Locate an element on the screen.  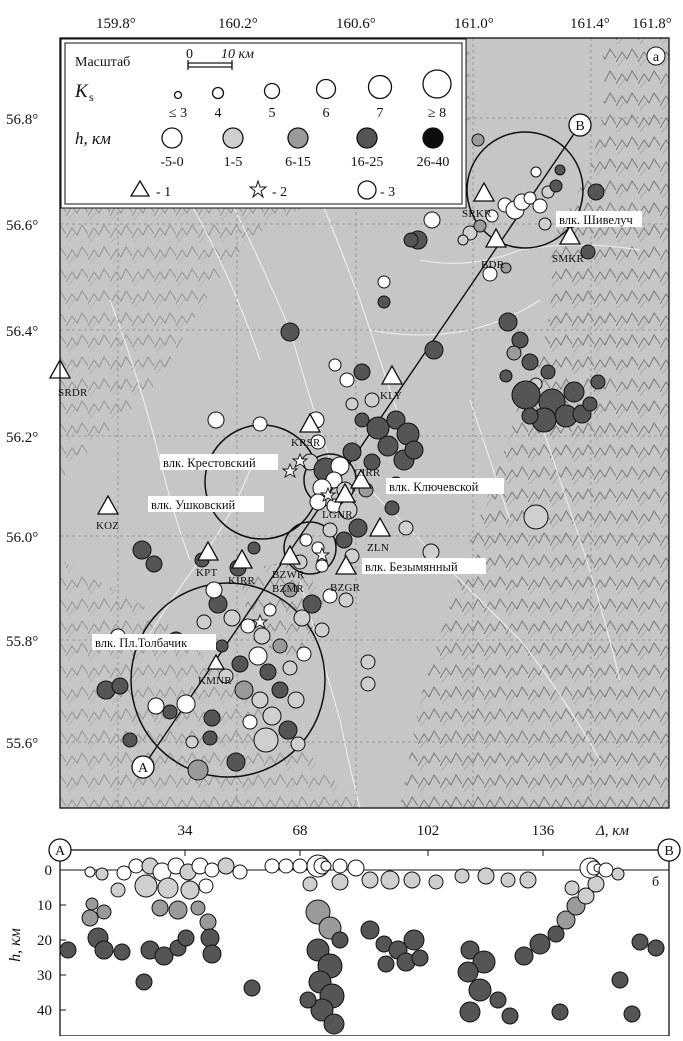
depth-class-label: 26-40 is located at coordinates (433, 162).